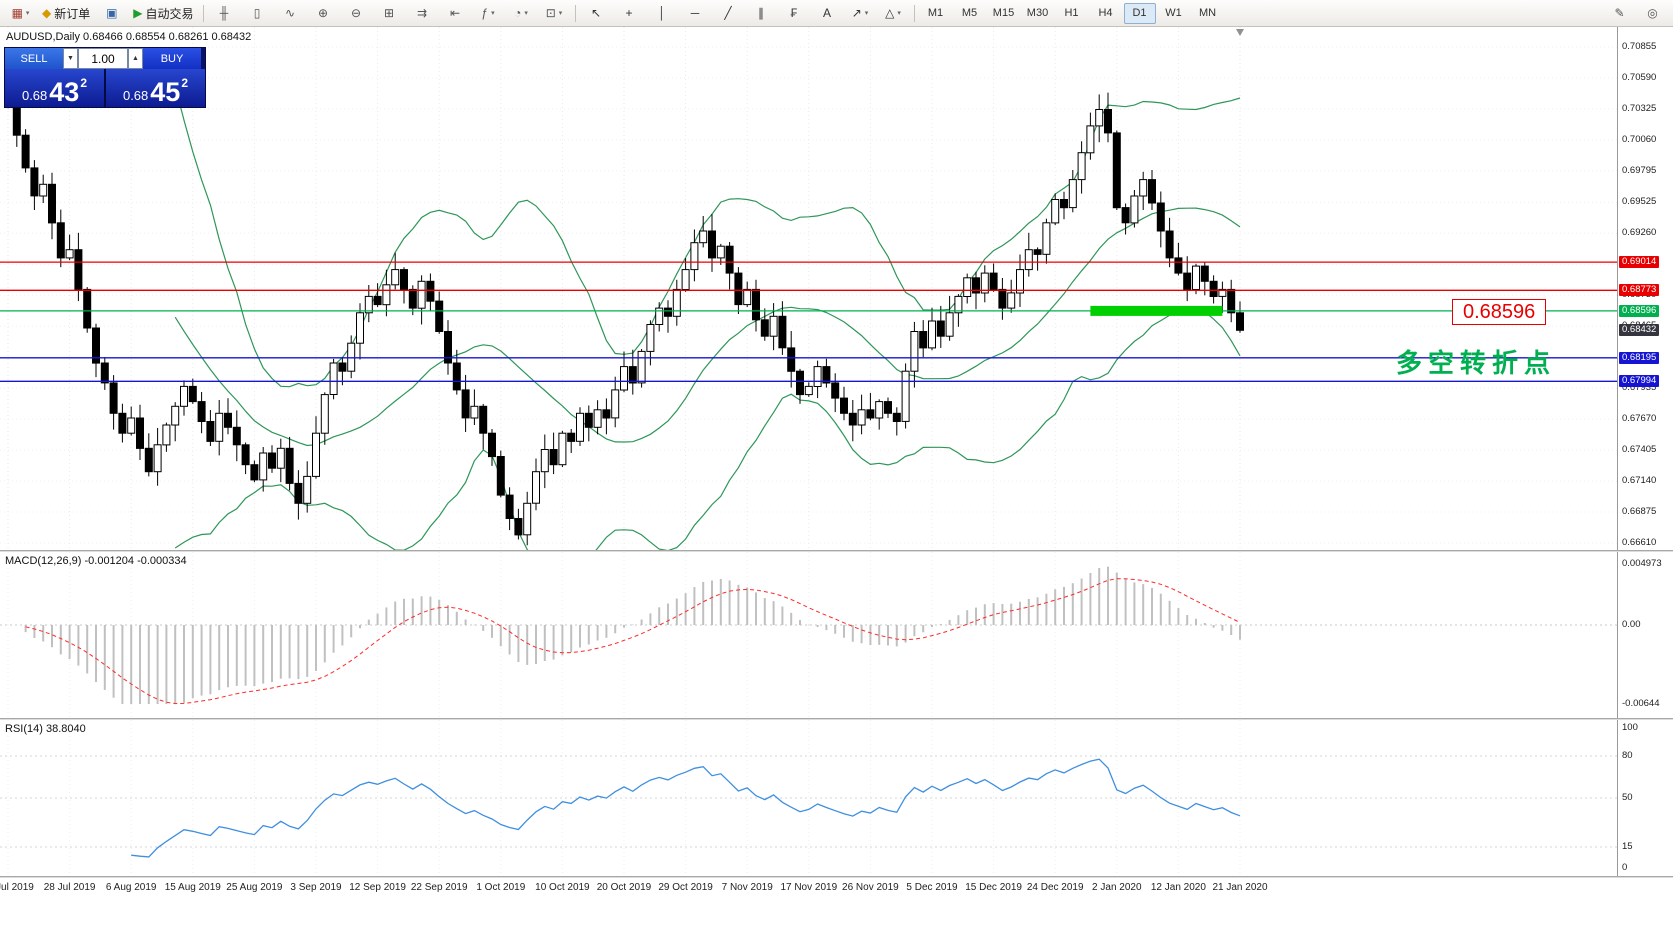  I want to click on highlight-zone, so click(1156, 310).